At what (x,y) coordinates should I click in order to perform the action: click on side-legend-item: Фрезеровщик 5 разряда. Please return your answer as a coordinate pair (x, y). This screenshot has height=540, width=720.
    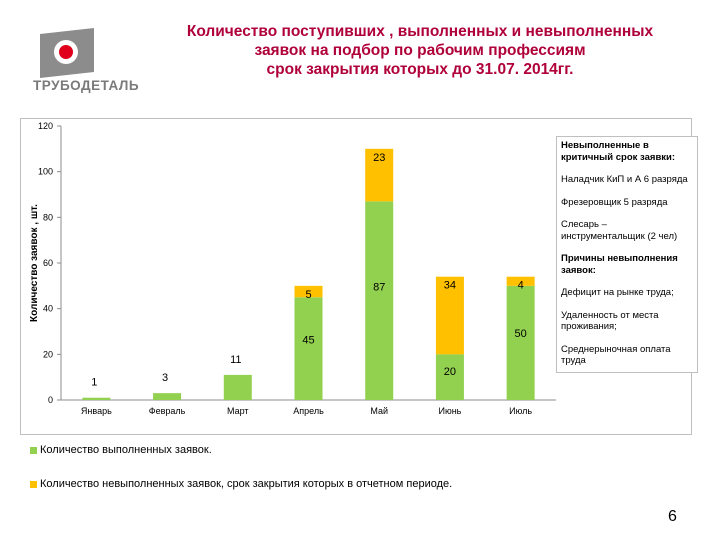
    Looking at the image, I should click on (614, 202).